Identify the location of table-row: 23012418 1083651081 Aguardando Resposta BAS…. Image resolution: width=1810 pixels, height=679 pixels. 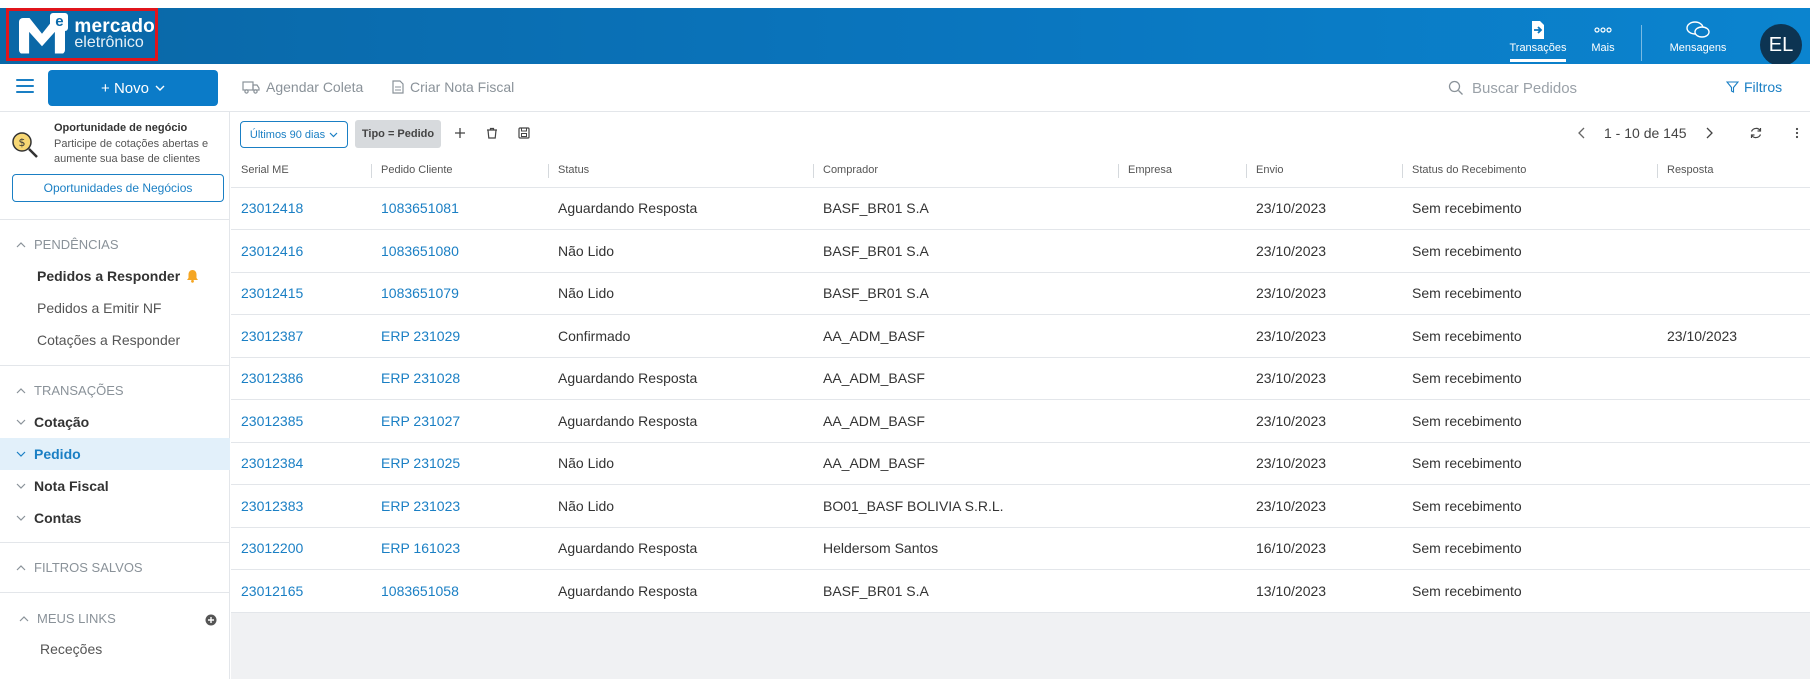
(1020, 208).